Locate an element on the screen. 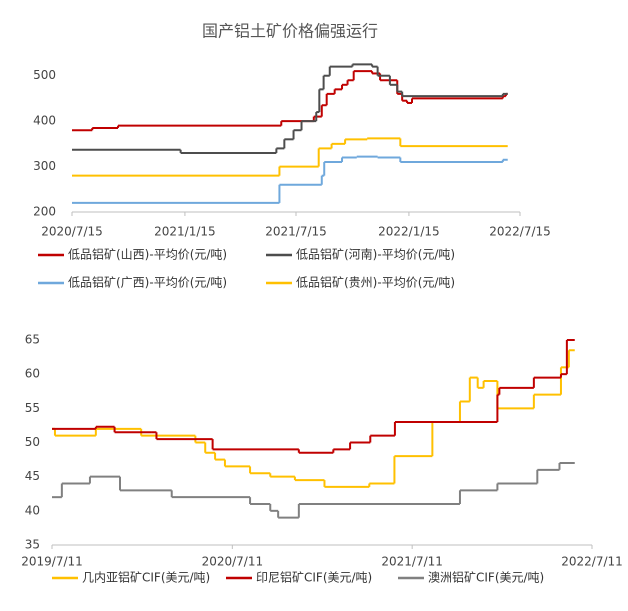 This screenshot has width=628, height=611. legend-label: 澳洲铝矿CIF(美元/吨) is located at coordinates (486, 577).